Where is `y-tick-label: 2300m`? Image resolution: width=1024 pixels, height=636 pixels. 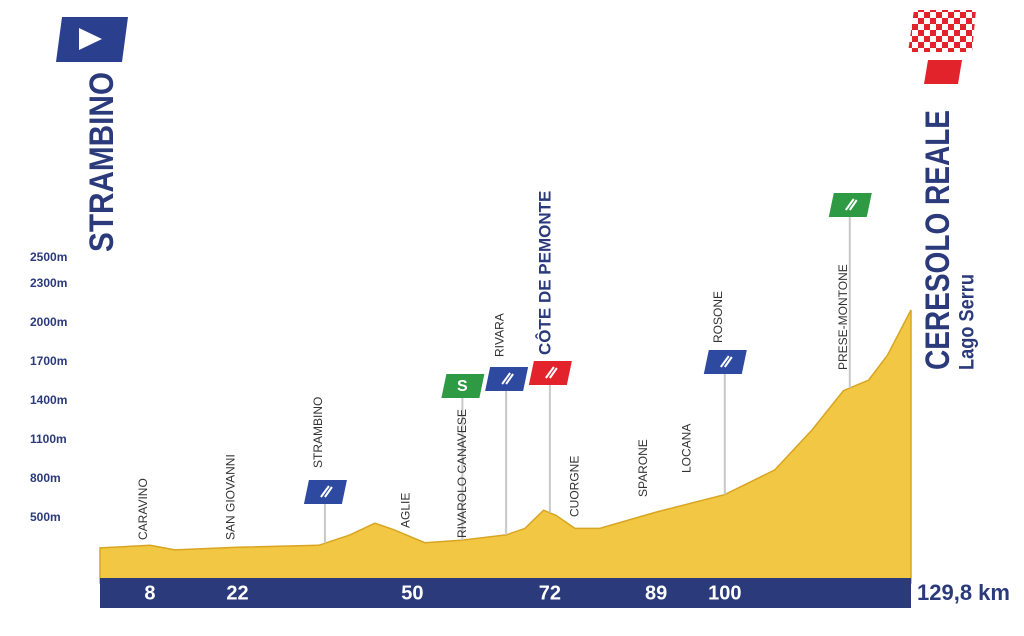 y-tick-label: 2300m is located at coordinates (48, 283).